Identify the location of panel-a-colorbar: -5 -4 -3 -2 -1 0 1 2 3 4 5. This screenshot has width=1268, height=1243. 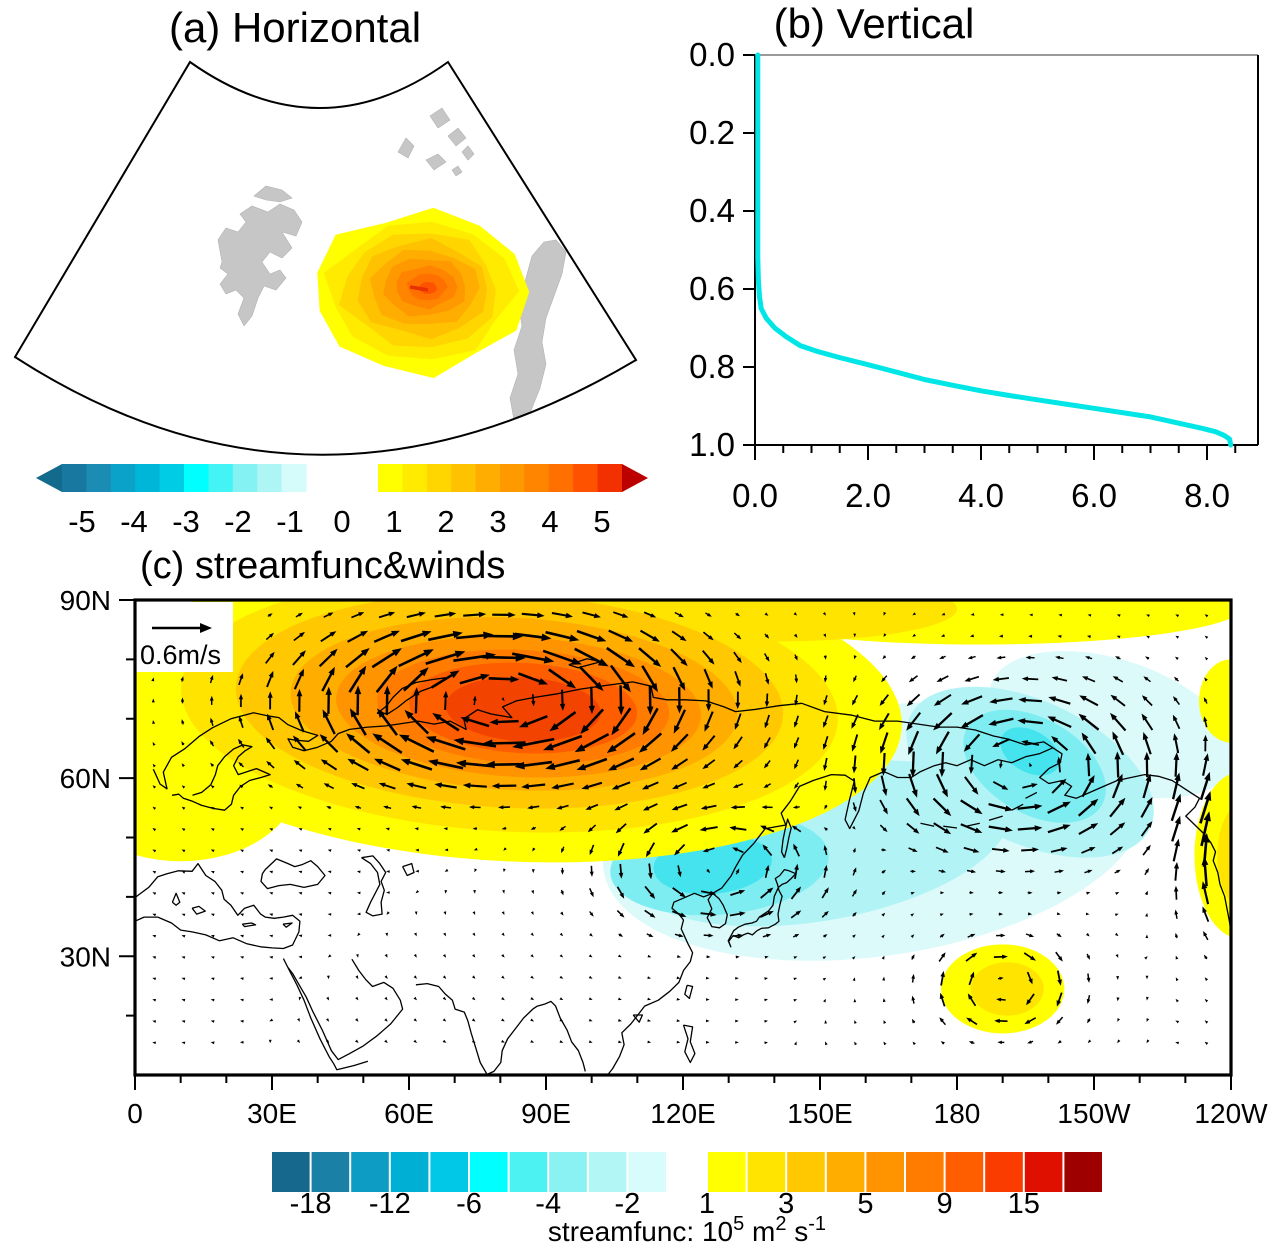
(342, 501).